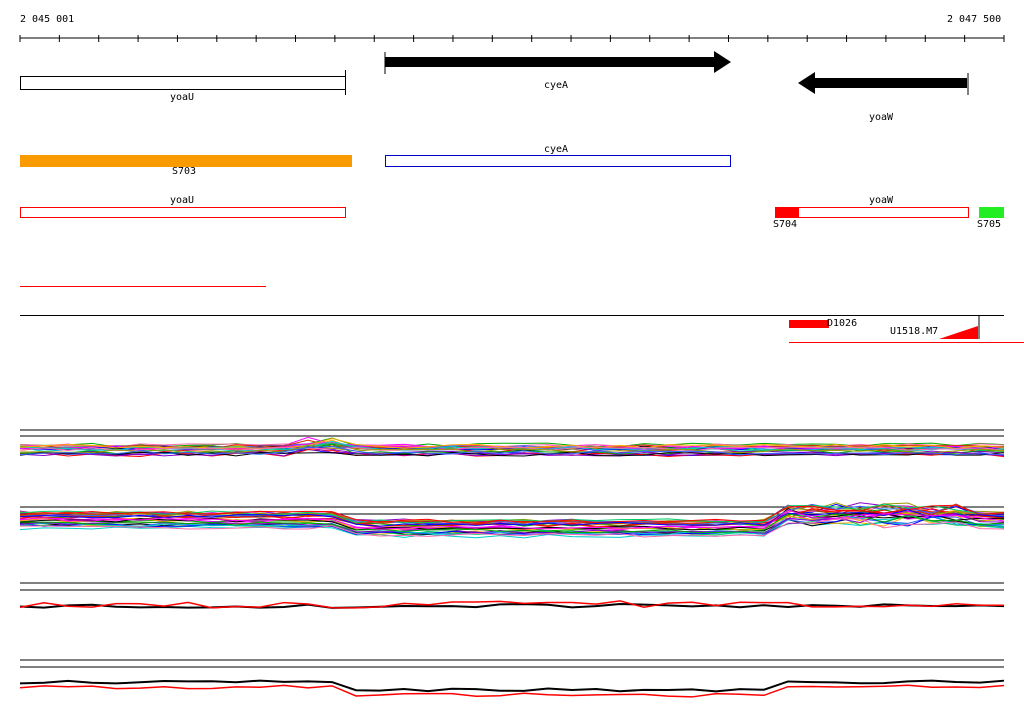  I want to click on gene-cyeA-arrow, so click(559, 63).